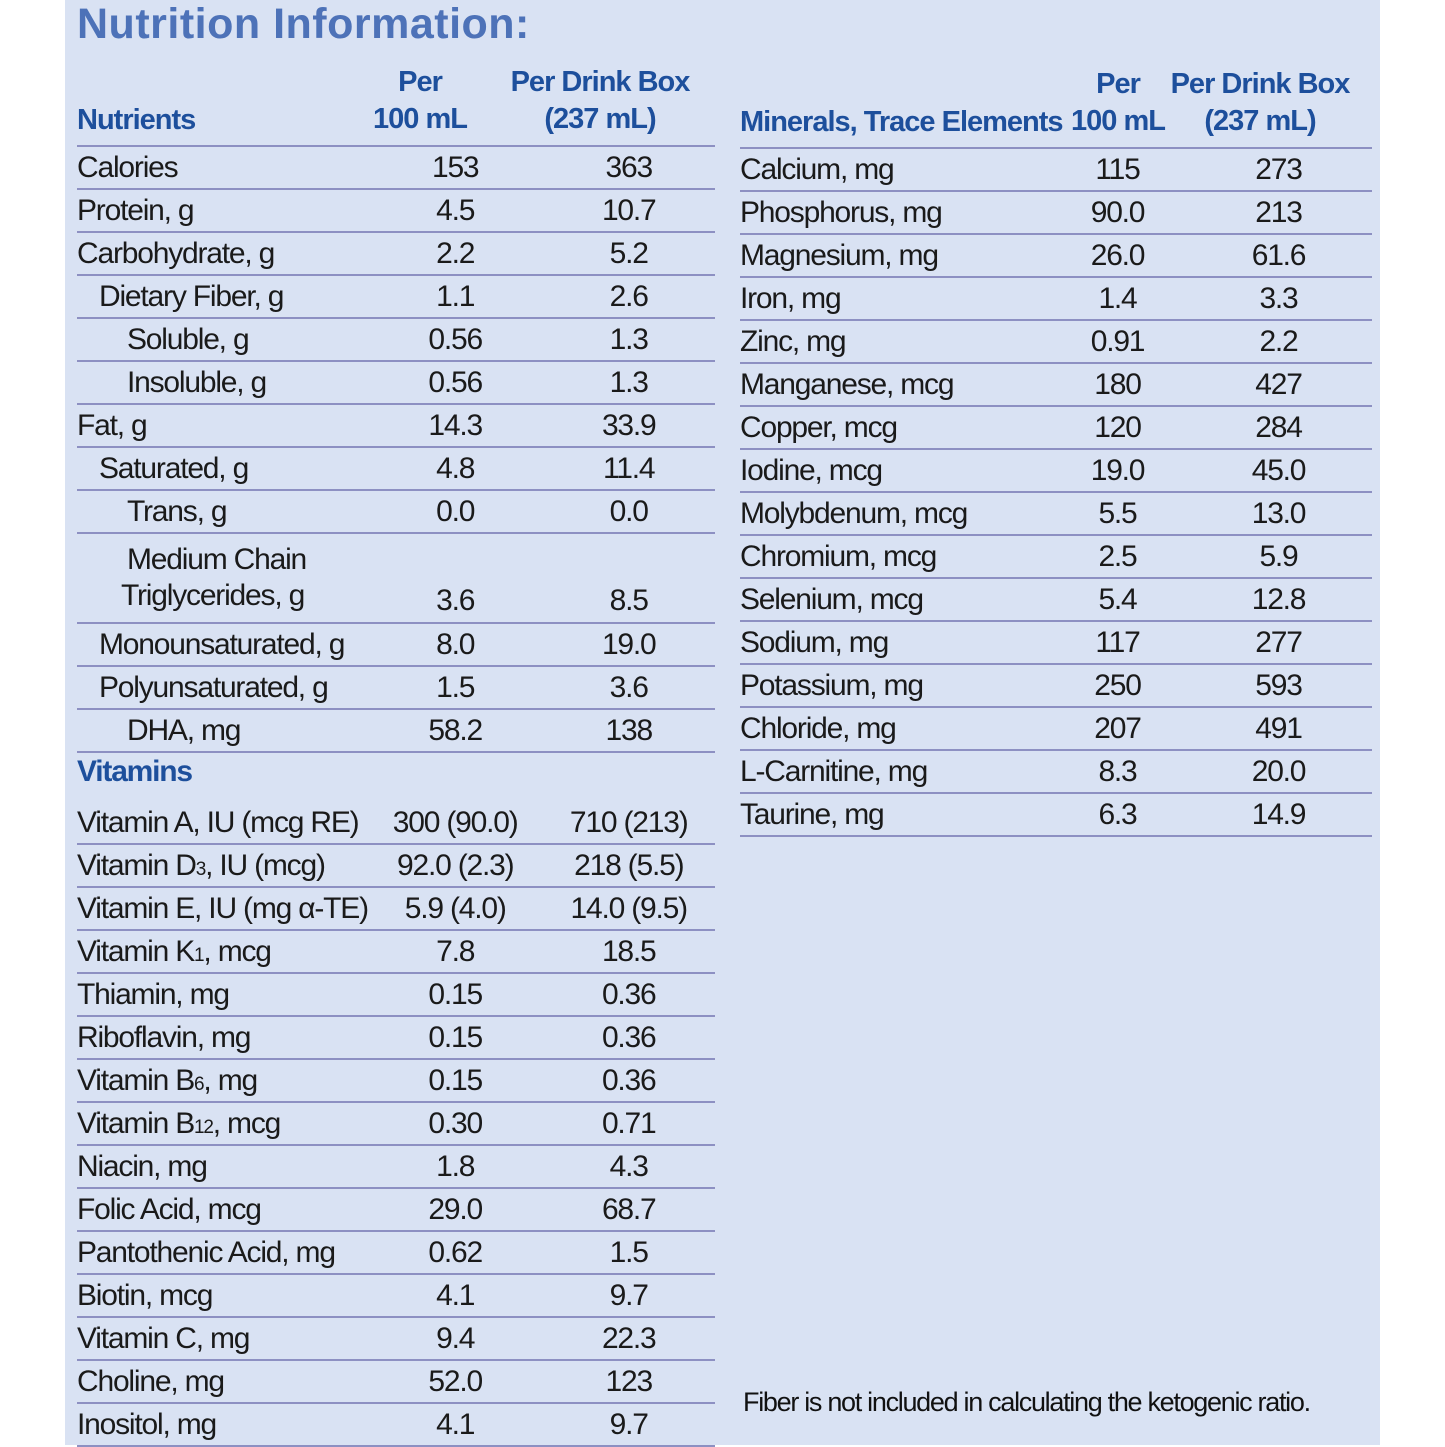  I want to click on header-nutrients: Nutrients, so click(136, 120).